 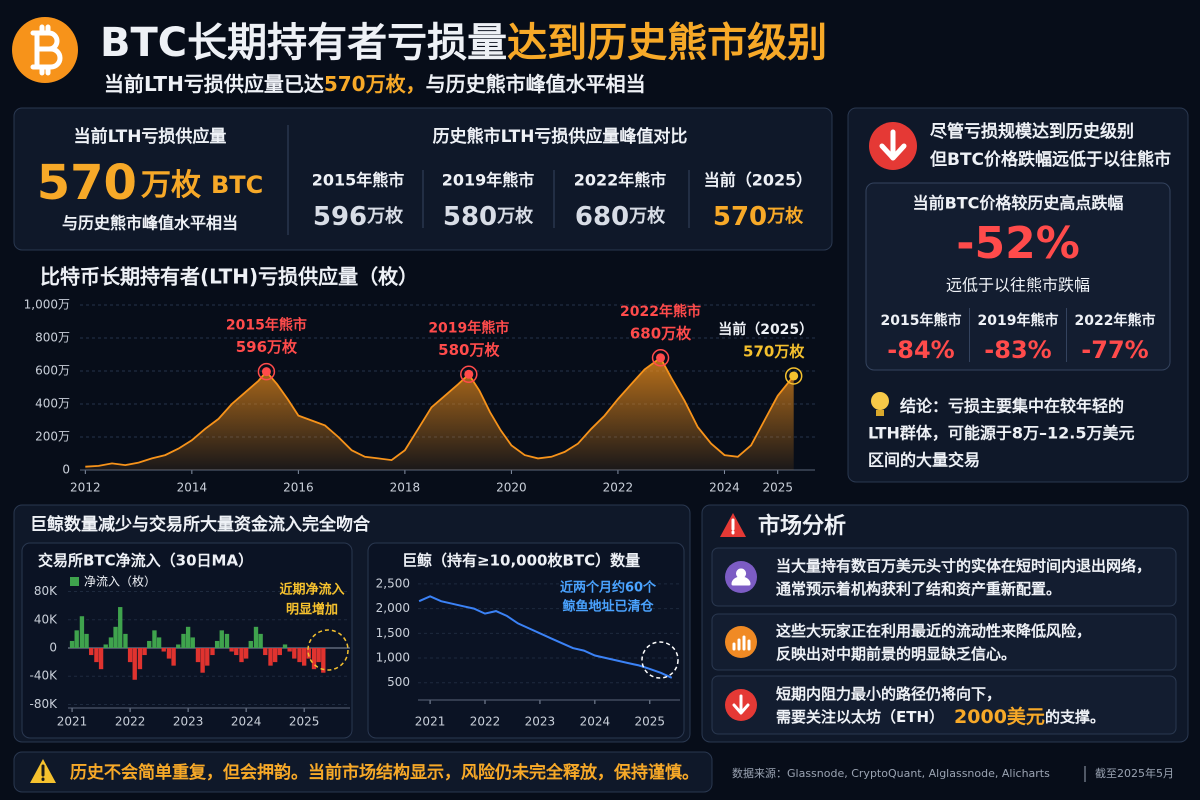 What do you see at coordinates (560, 136) in the screenshot?
I see `text: 历史熊市LTH亏损供应量峰值对比` at bounding box center [560, 136].